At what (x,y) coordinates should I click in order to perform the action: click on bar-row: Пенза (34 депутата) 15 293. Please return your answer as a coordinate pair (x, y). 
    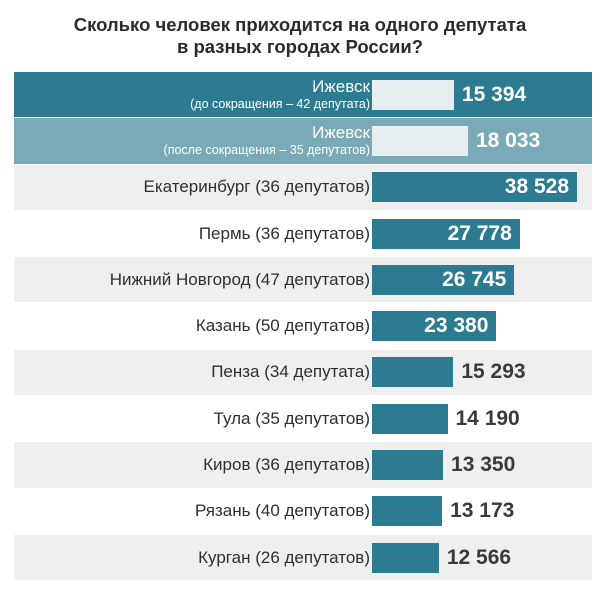
    Looking at the image, I should click on (303, 372).